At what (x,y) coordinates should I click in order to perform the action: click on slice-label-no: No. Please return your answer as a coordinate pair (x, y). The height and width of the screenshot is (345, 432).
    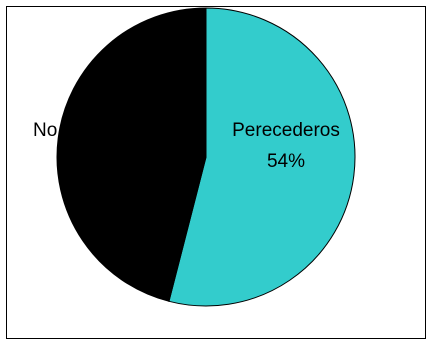
    Looking at the image, I should click on (45, 130).